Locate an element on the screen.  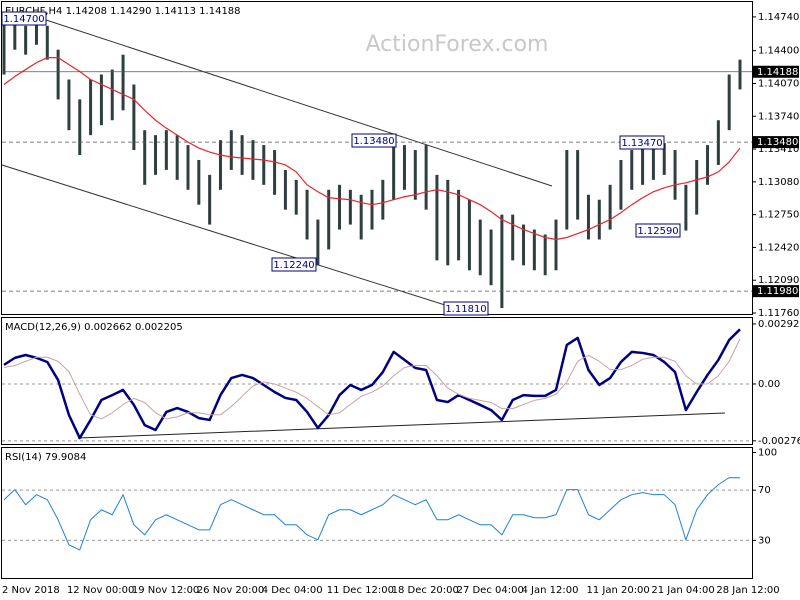
x-tick-label: 12 Nov 00:00 is located at coordinates (100, 590).